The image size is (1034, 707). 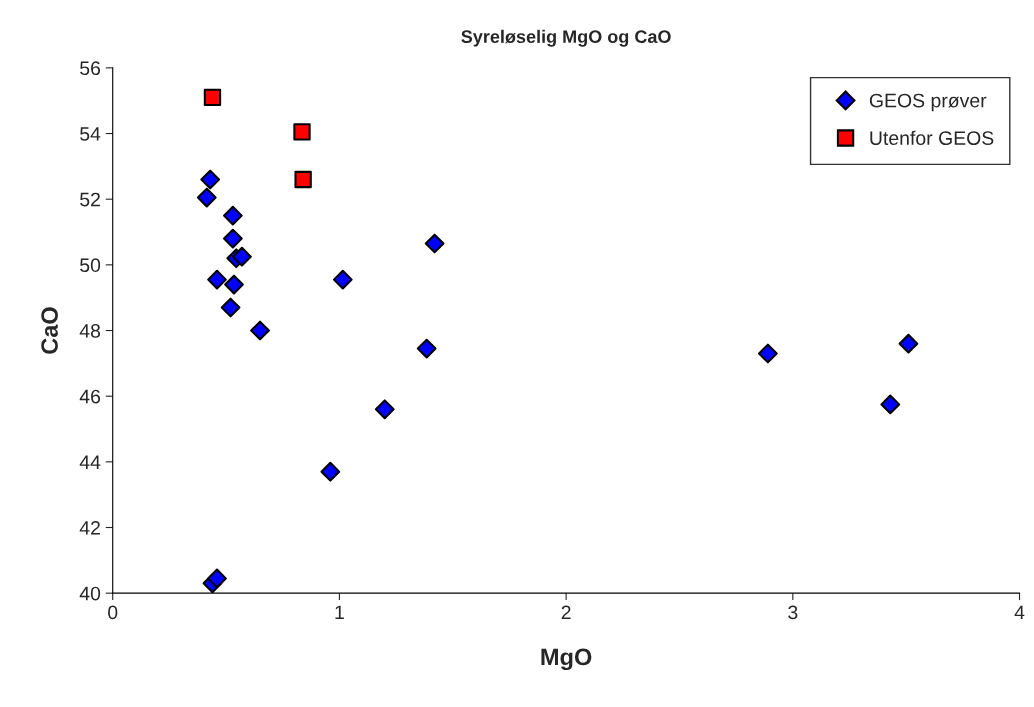 I want to click on x-tick-label: 2, so click(x=566, y=612).